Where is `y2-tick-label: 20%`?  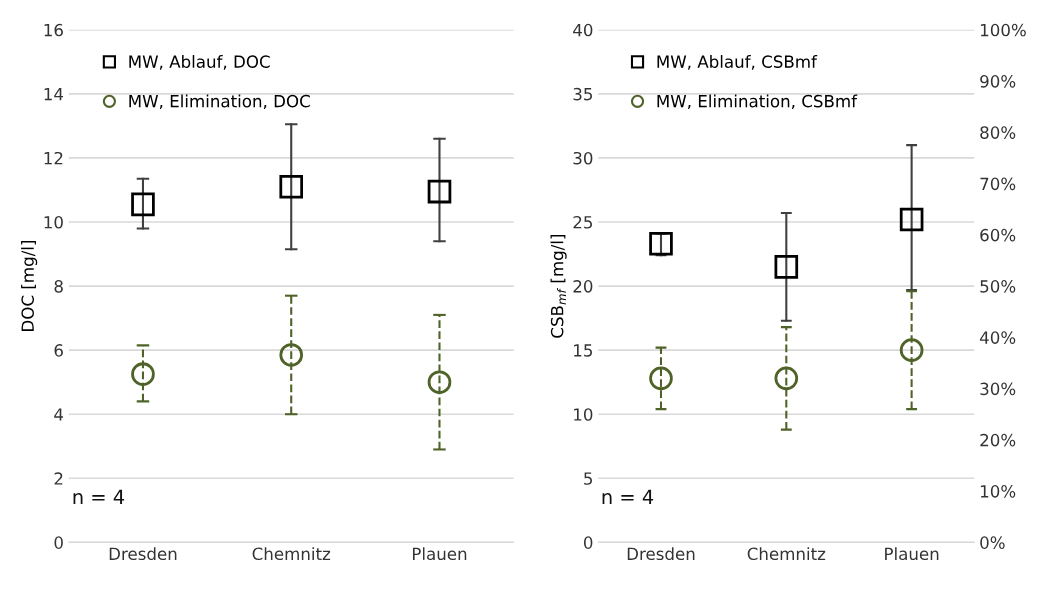 y2-tick-label: 20% is located at coordinates (998, 440).